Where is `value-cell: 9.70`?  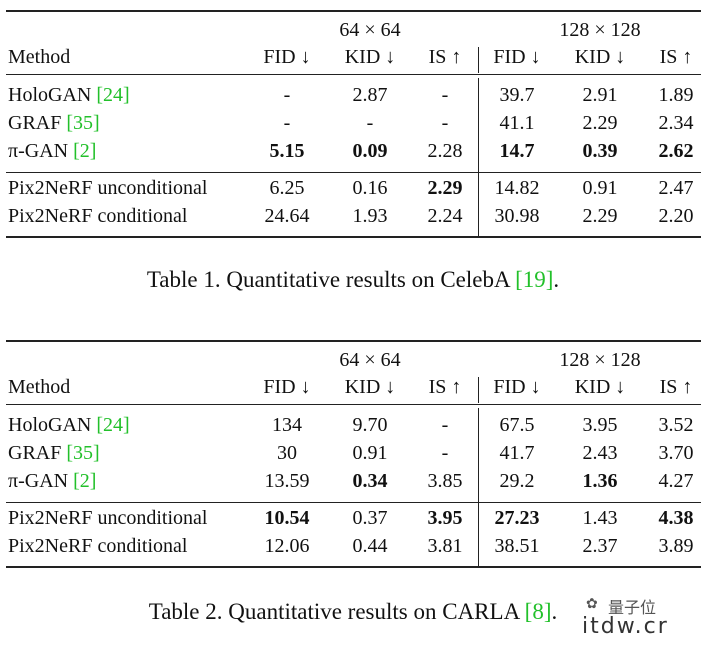 value-cell: 9.70 is located at coordinates (370, 425).